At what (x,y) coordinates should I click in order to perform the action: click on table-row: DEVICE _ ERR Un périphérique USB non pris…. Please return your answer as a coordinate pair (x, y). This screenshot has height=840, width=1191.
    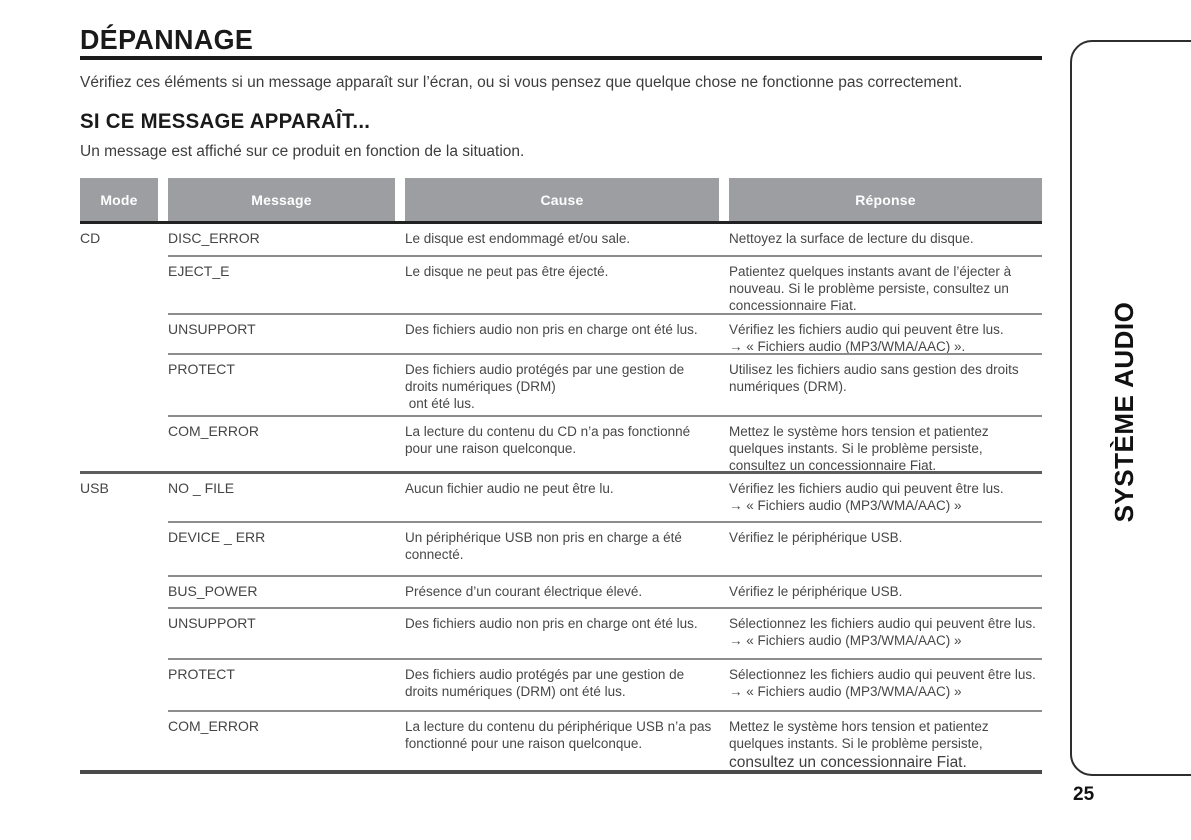
    Looking at the image, I should click on (561, 550).